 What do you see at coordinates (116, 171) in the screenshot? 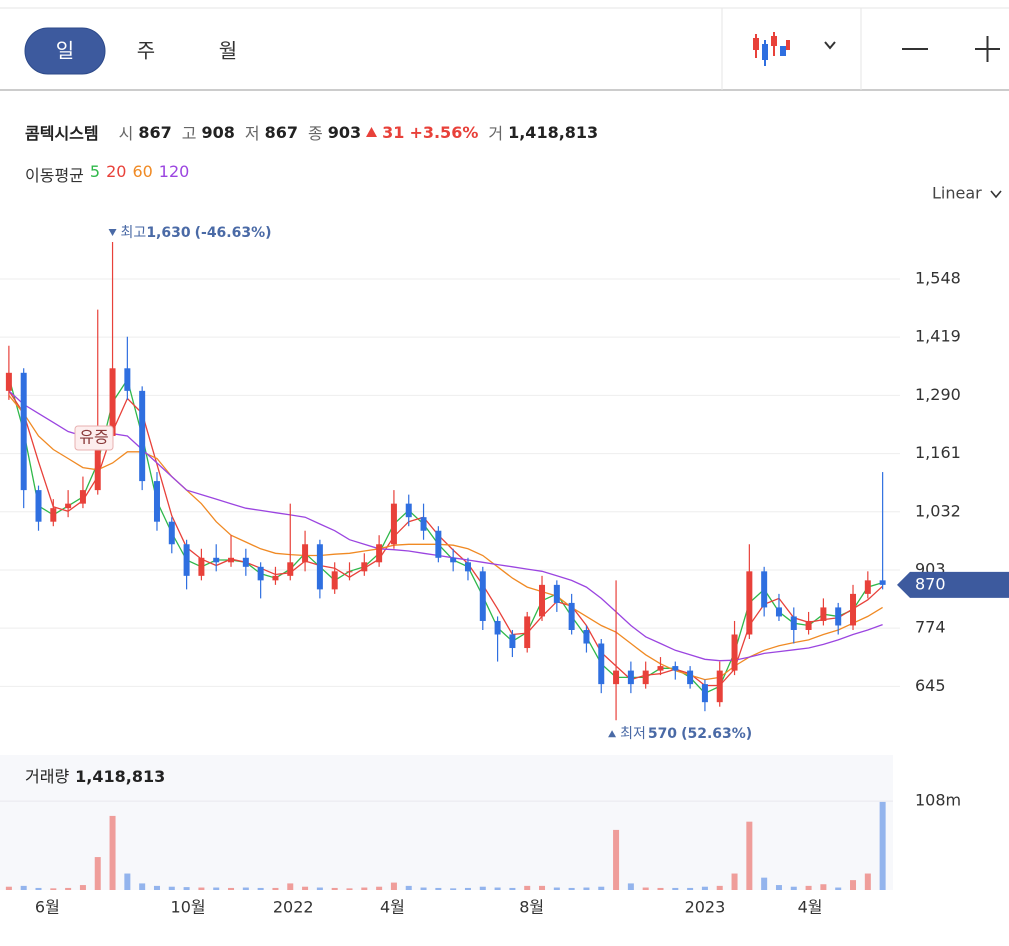
I see `ma-legend-item: 20` at bounding box center [116, 171].